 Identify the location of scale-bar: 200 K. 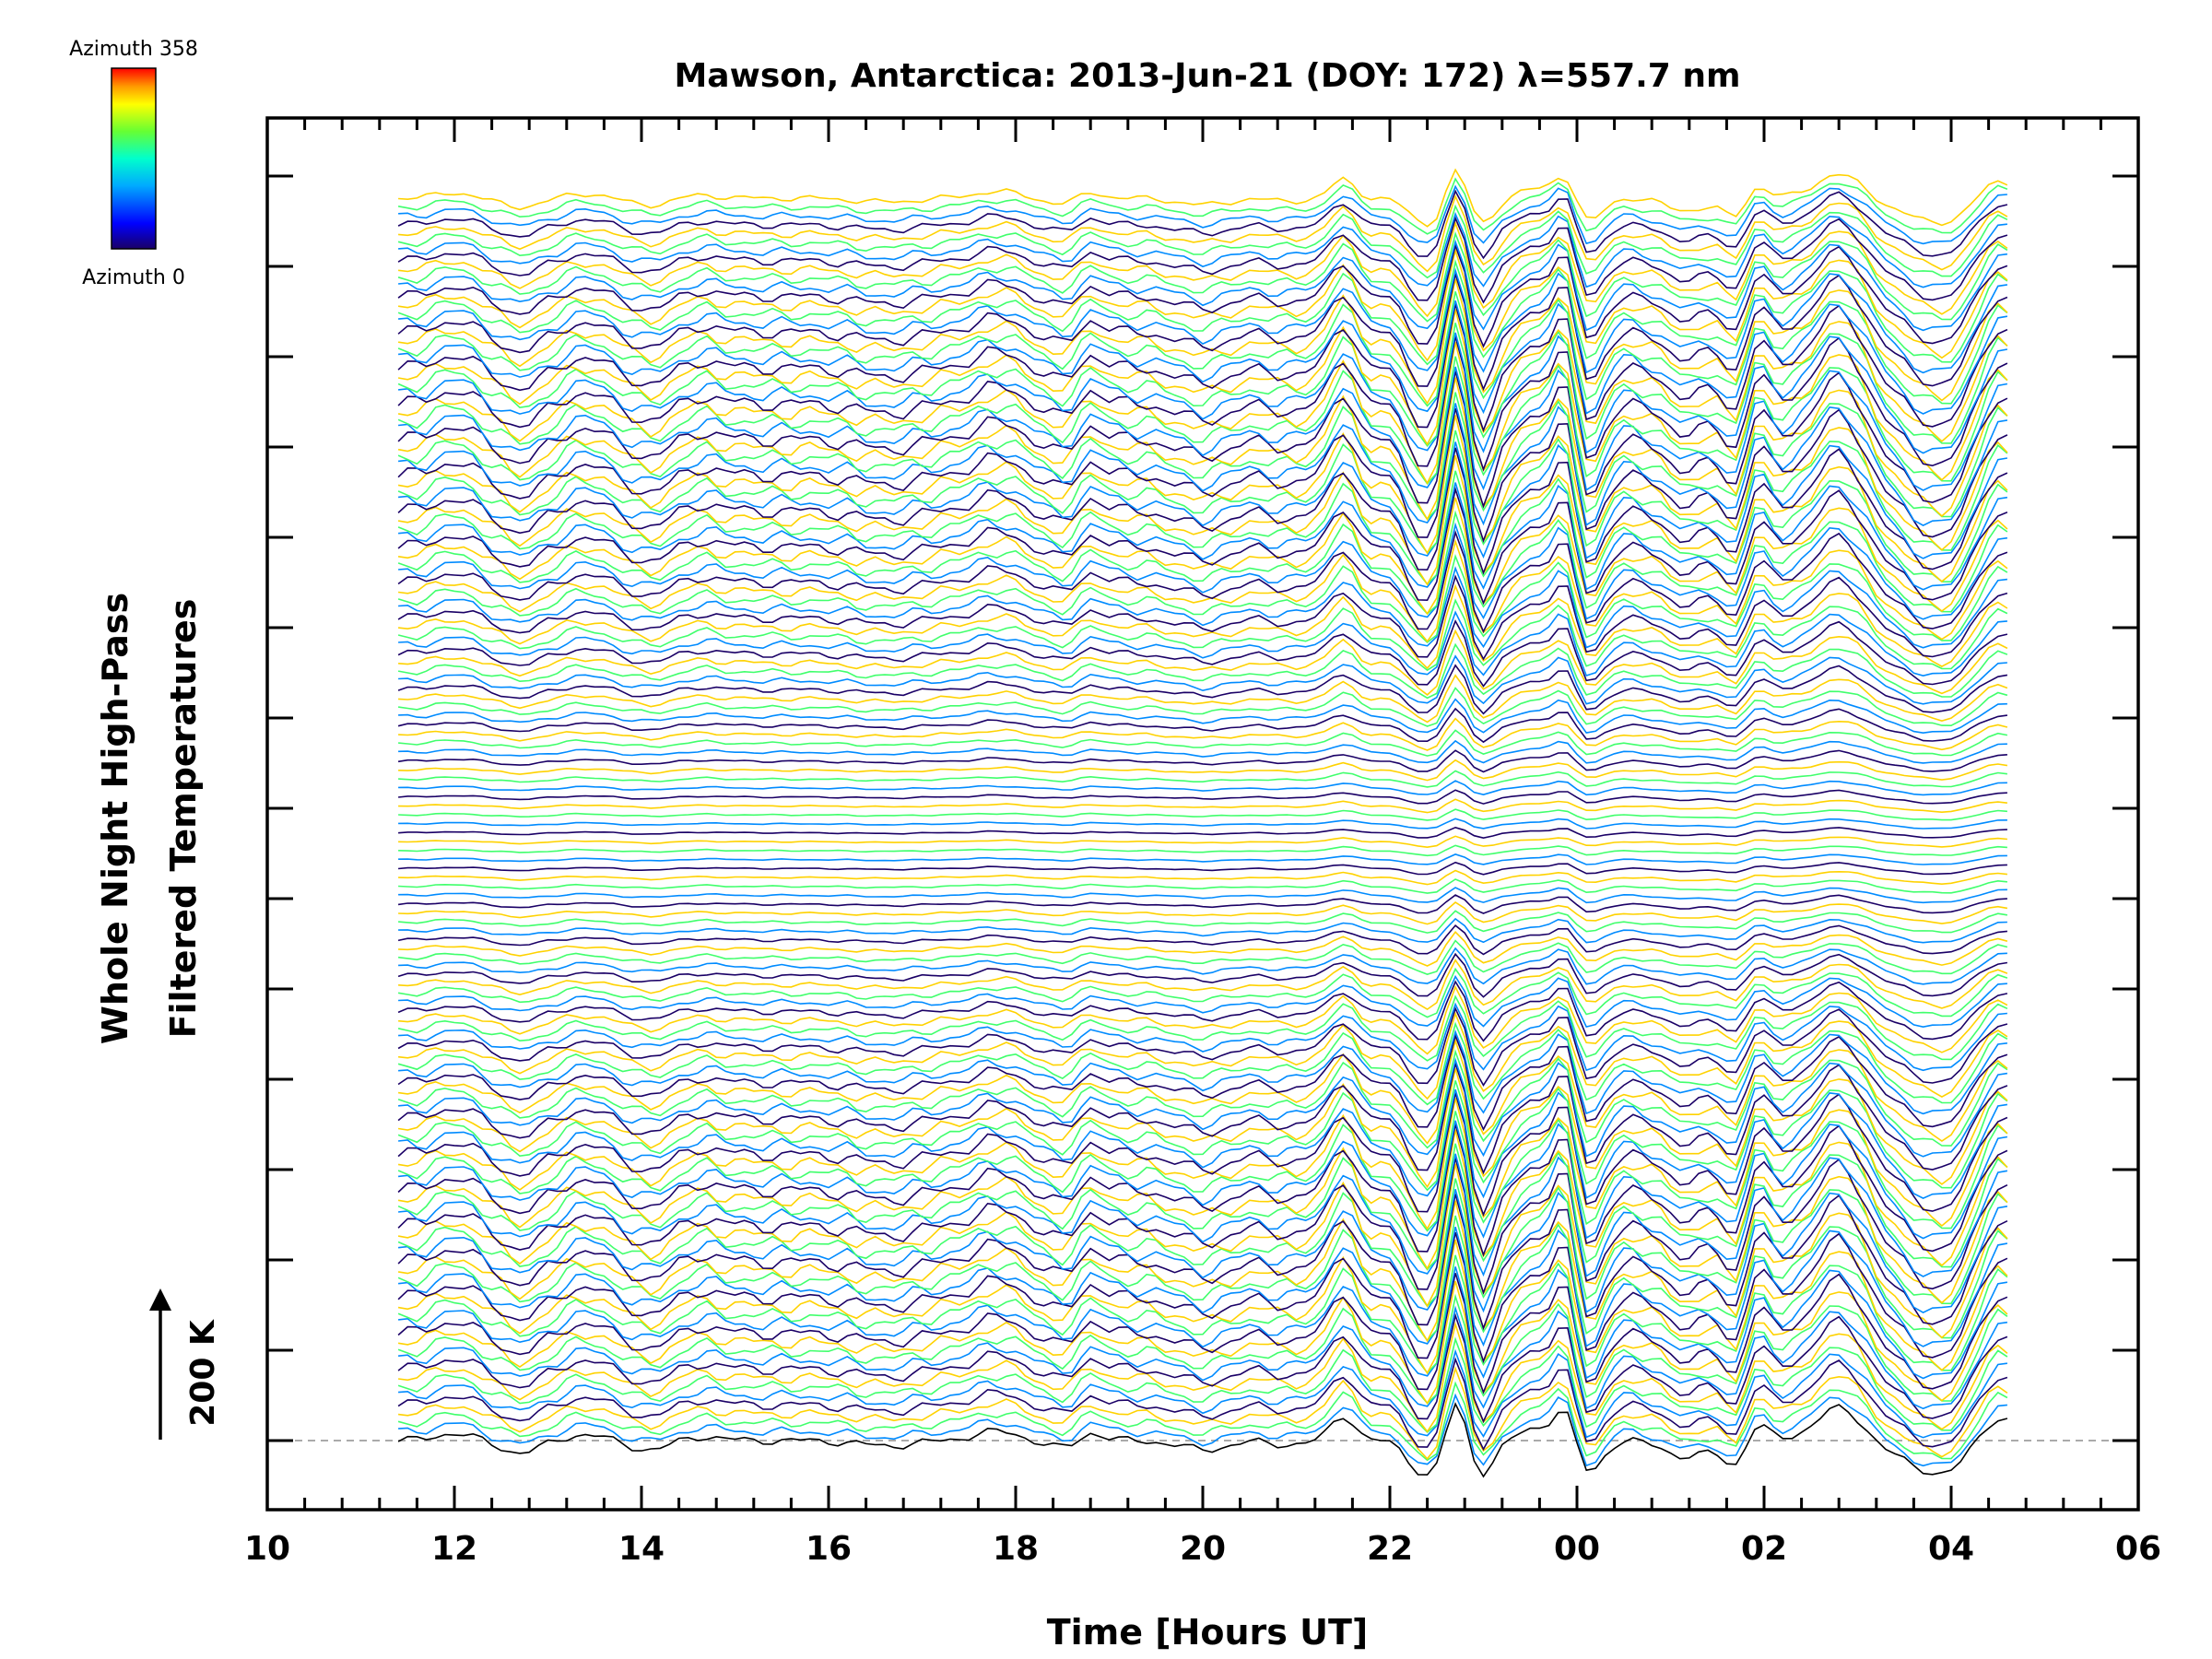
(185, 1364).